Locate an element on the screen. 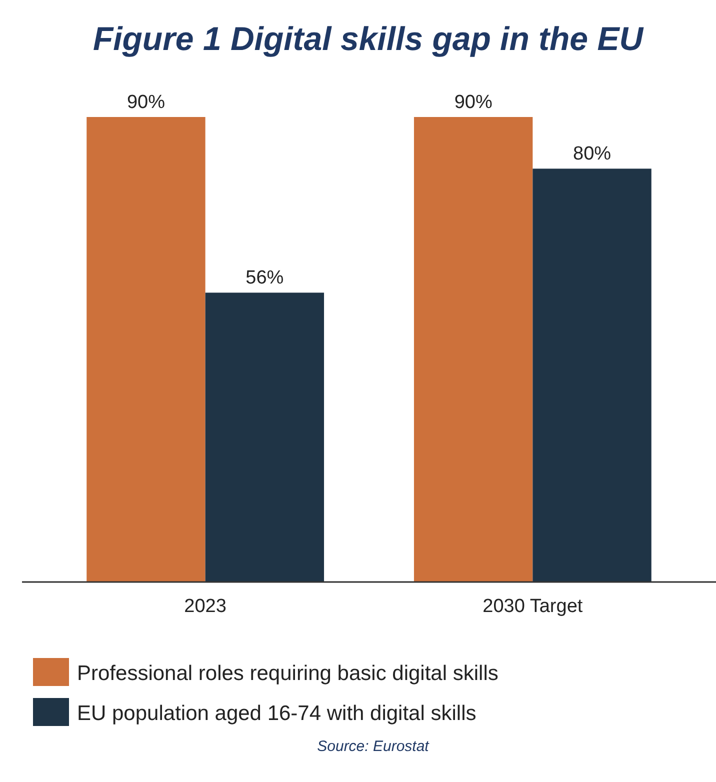 Image resolution: width=716 pixels, height=782 pixels. legend-label: Professional roles requiring basic digital skills is located at coordinates (287, 673).